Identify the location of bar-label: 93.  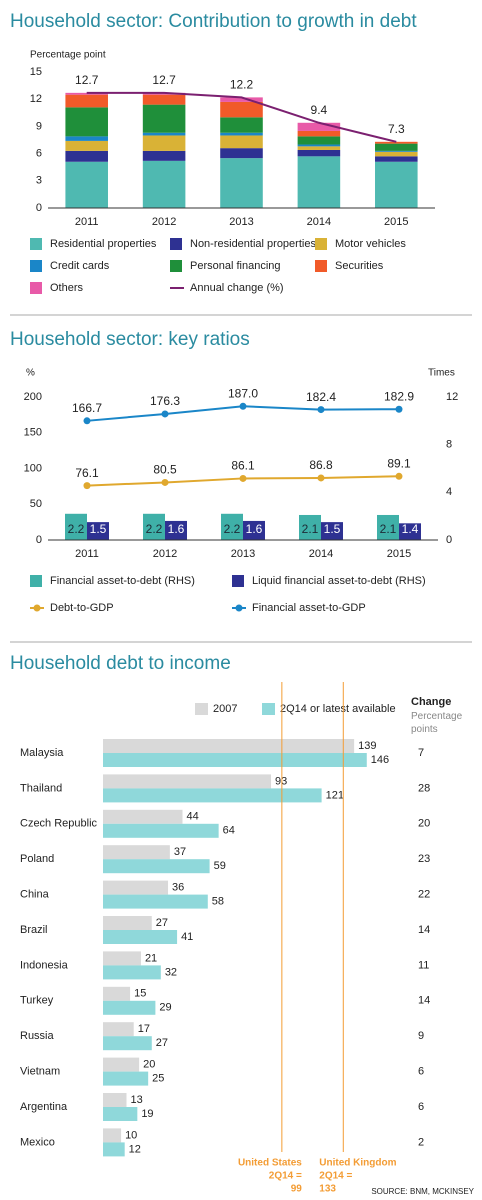
(281, 781).